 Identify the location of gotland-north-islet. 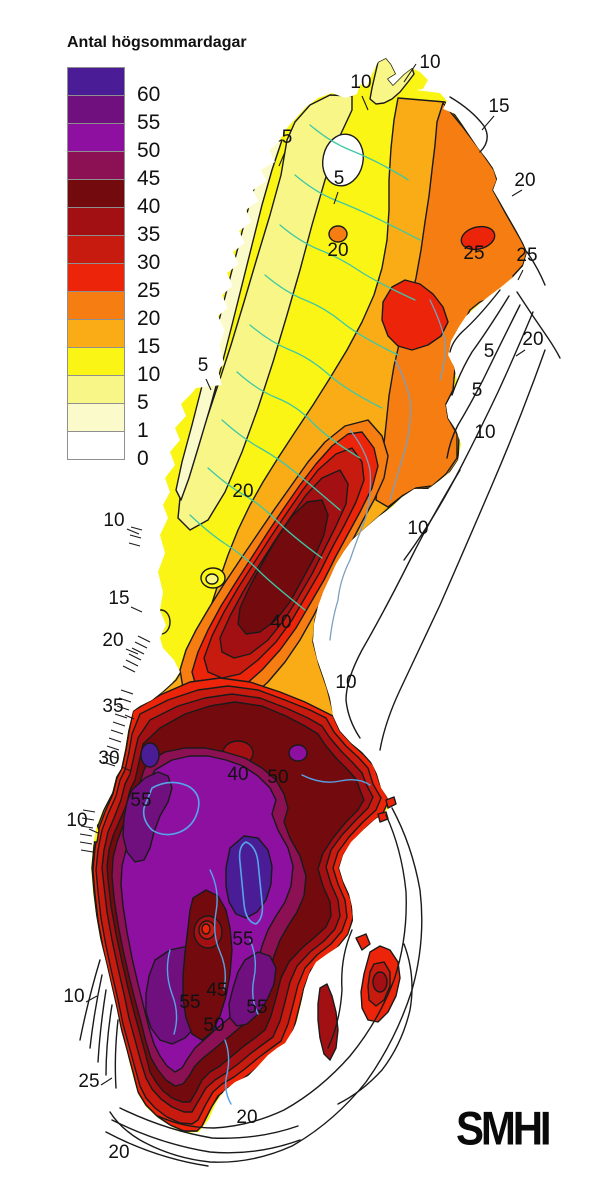
(363, 942).